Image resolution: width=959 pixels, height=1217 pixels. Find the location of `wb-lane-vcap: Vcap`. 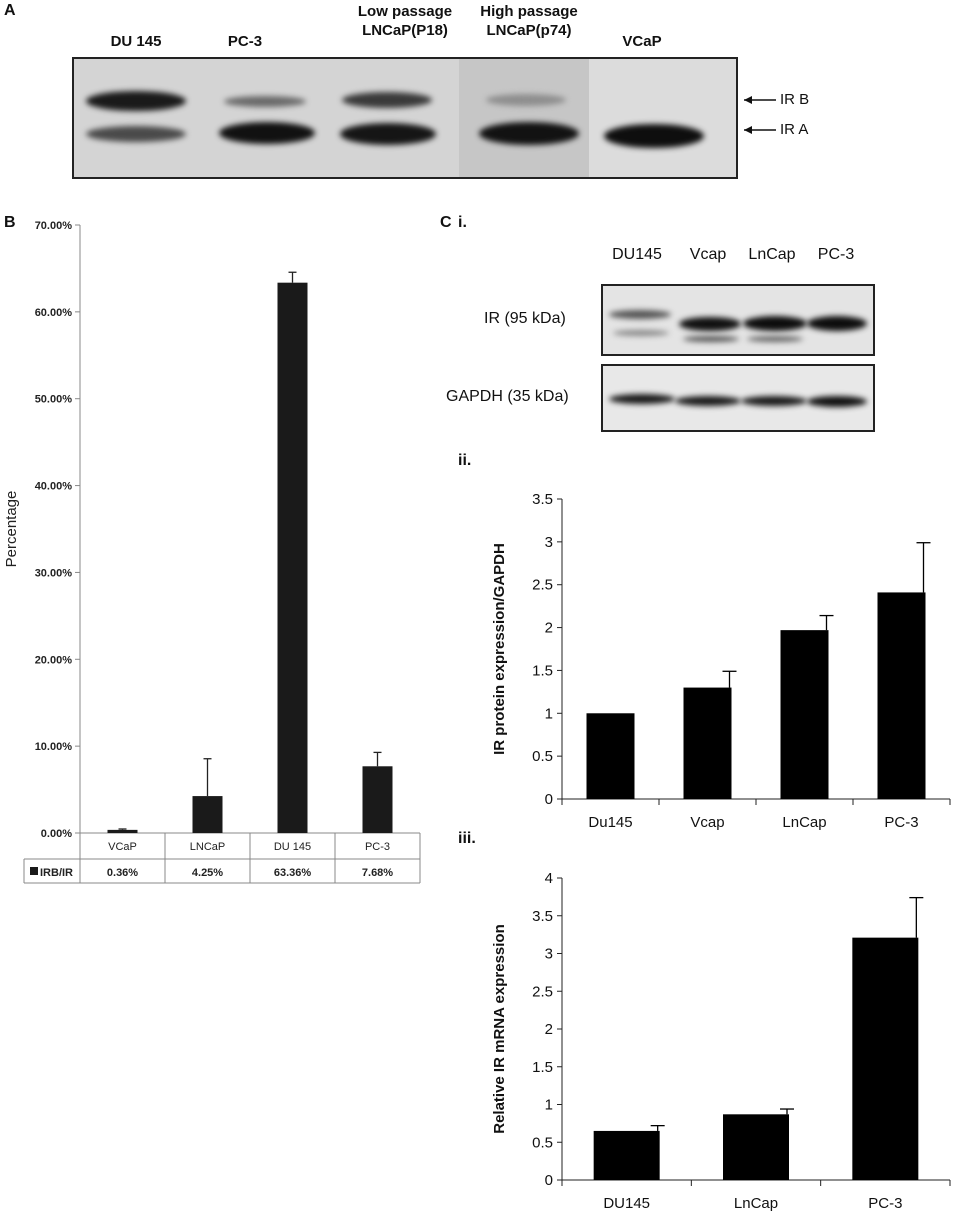

wb-lane-vcap: Vcap is located at coordinates (708, 254).